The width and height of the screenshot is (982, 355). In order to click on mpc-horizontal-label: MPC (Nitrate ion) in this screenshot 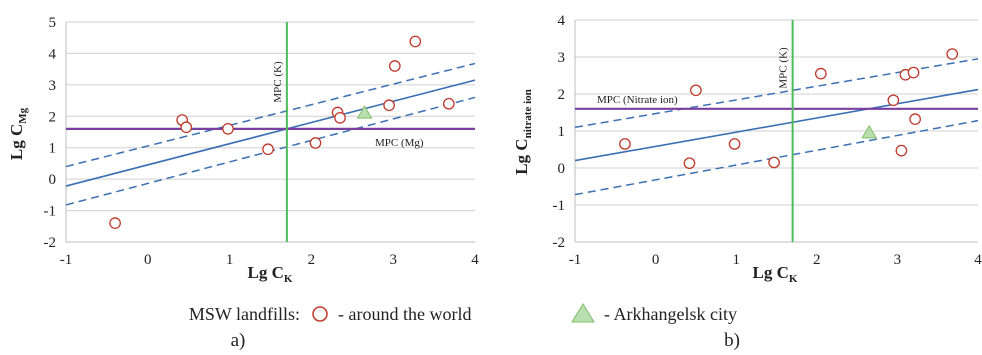, I will do `click(637, 100)`.